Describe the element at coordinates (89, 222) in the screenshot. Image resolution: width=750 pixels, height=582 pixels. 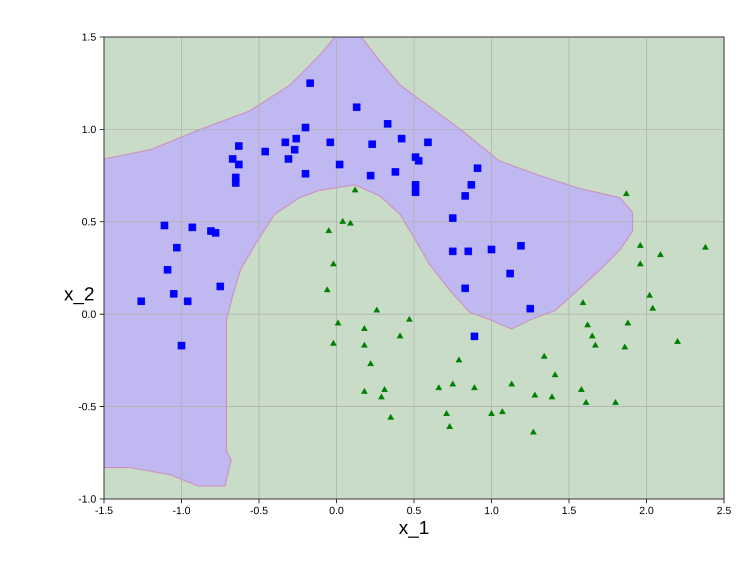
I see `y-tick-label: 0.5` at that location.